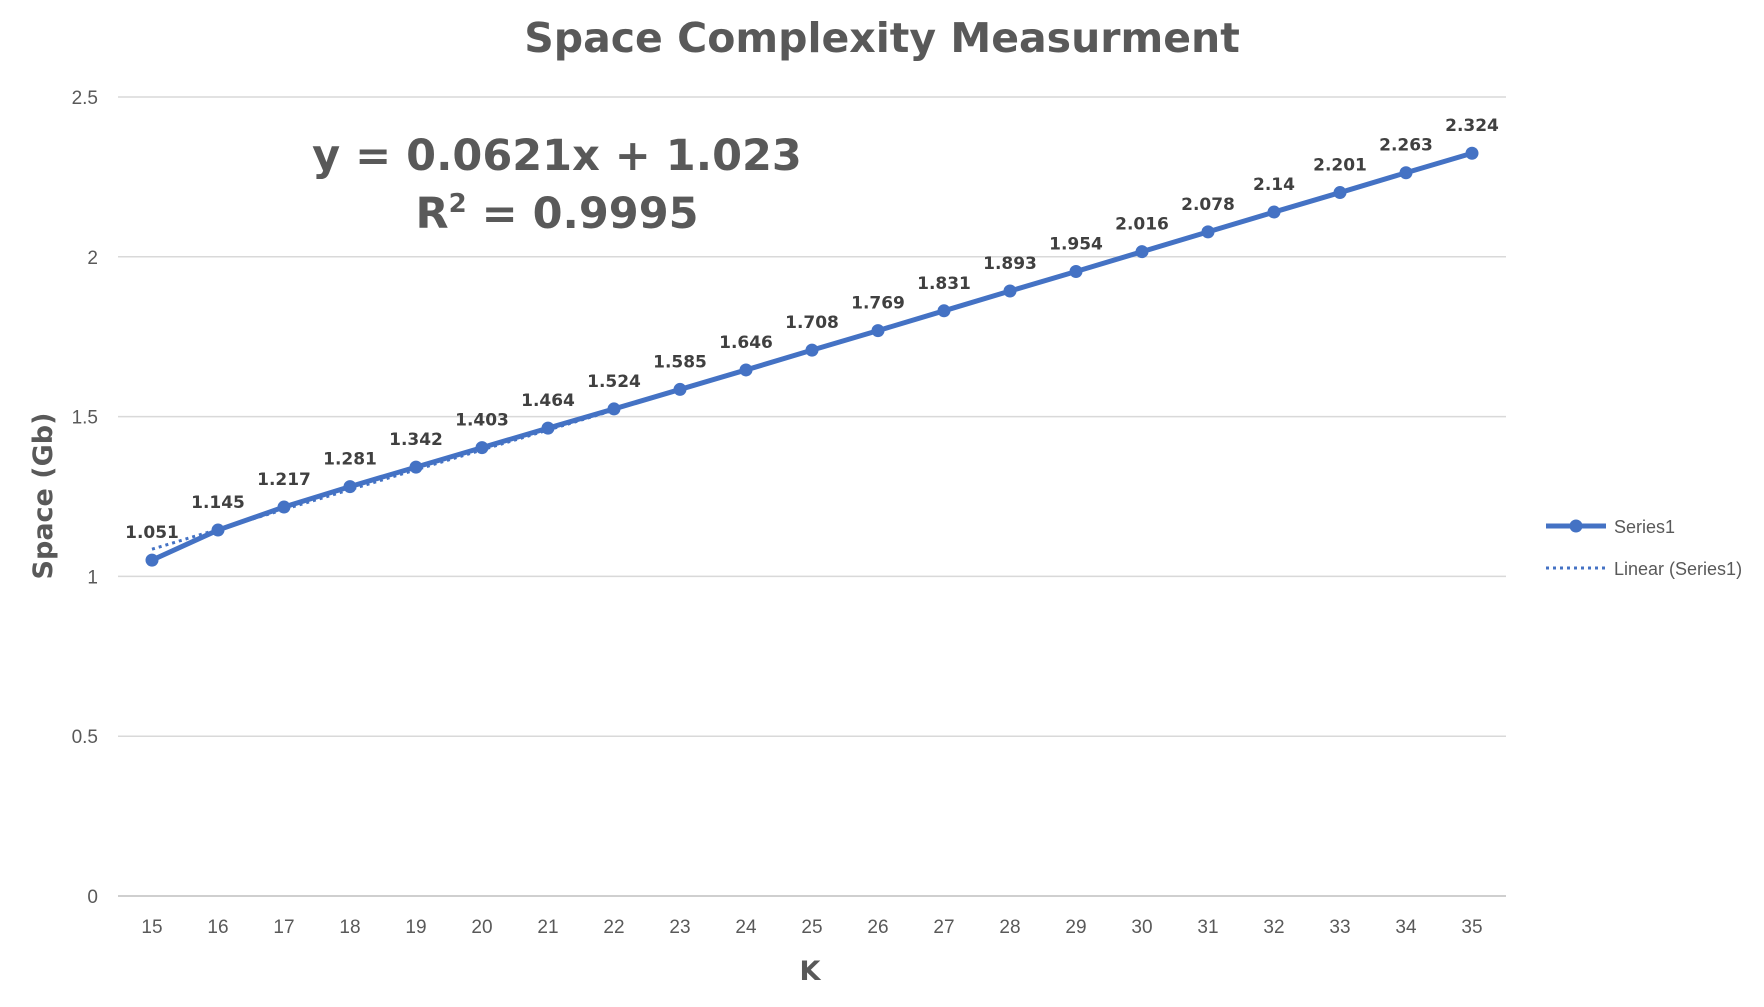 The height and width of the screenshot is (1007, 1764). What do you see at coordinates (679, 927) in the screenshot?
I see `x-tick-label: 23` at bounding box center [679, 927].